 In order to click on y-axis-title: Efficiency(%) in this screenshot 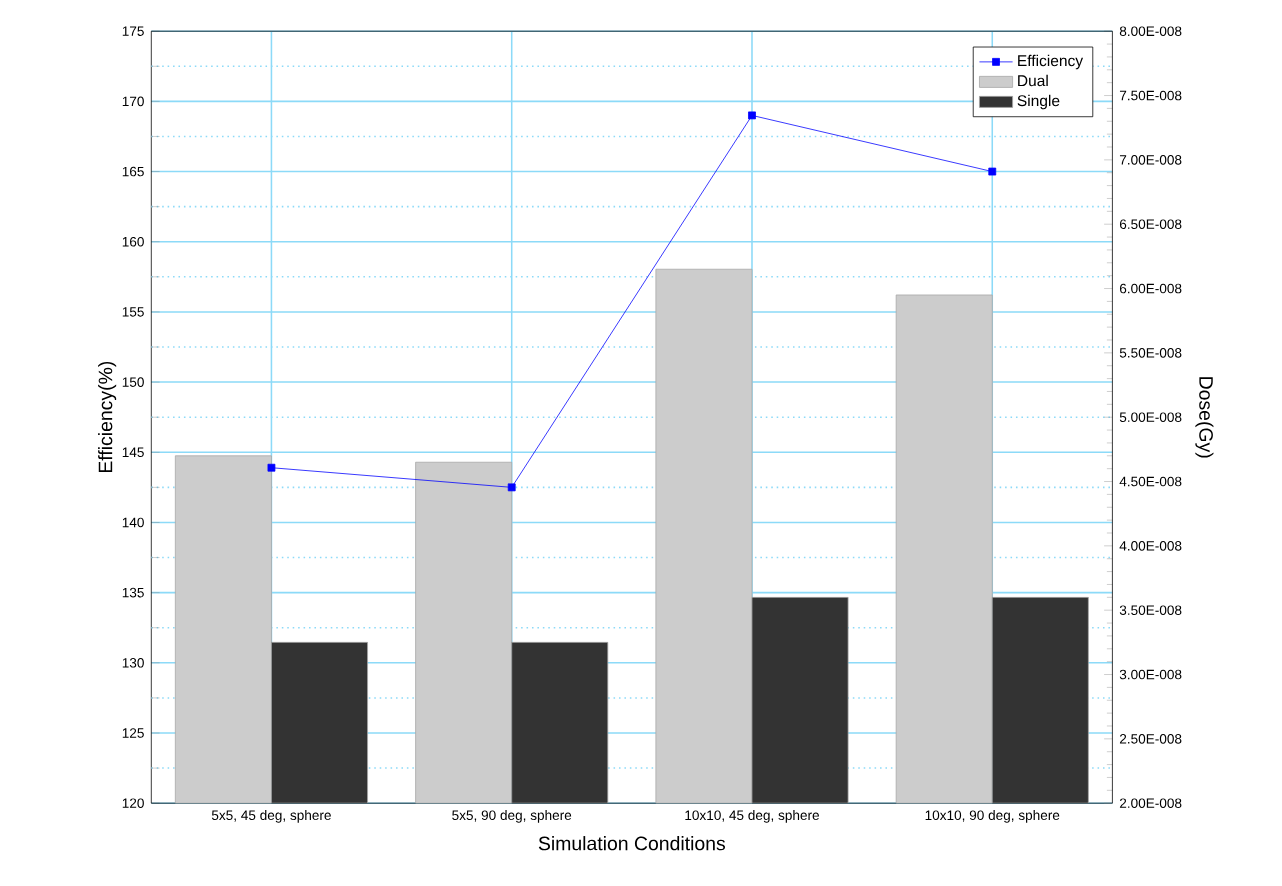, I will do `click(107, 417)`.